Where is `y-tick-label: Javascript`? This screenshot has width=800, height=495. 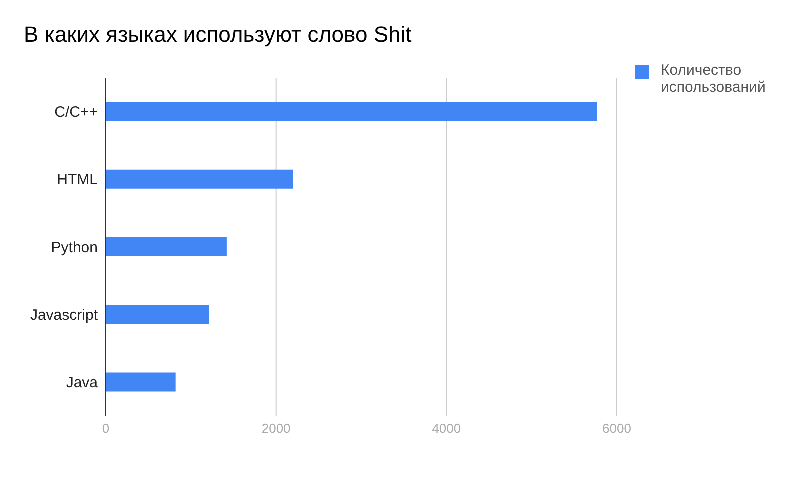 y-tick-label: Javascript is located at coordinates (64, 315).